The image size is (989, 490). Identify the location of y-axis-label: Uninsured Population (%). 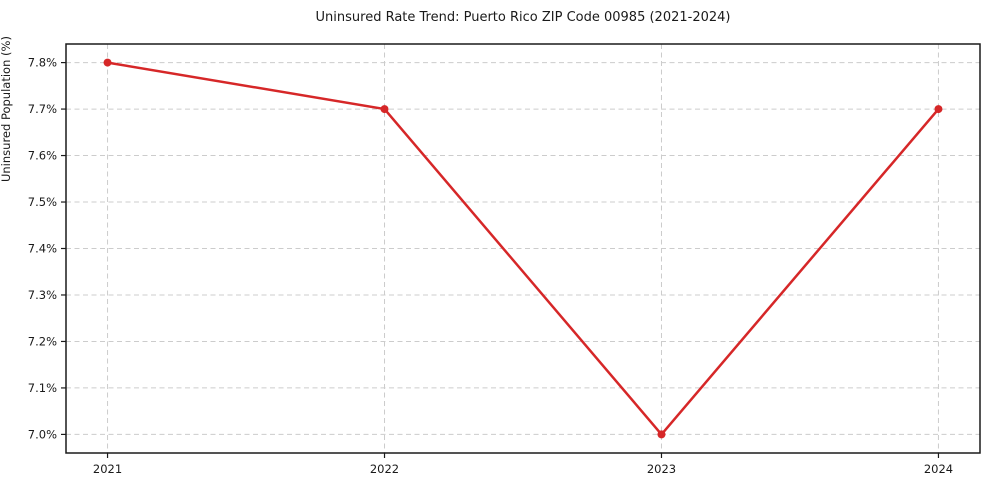
(6, 109).